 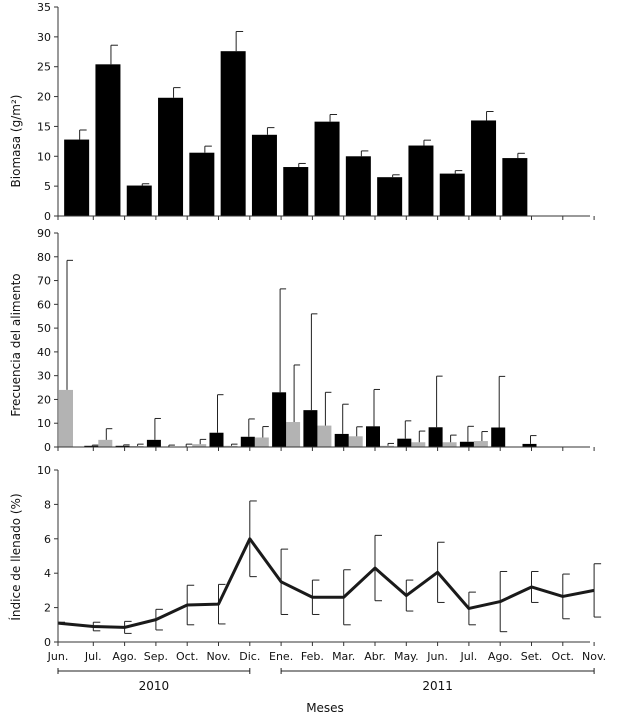 I want to click on month-label: Mar., so click(x=343, y=656).